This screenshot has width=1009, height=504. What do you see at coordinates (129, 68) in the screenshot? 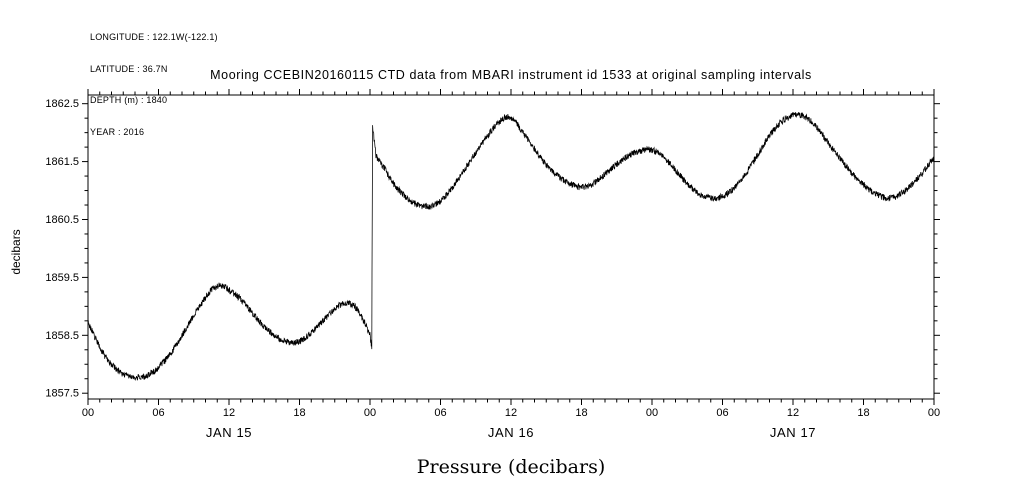
I see `meta-latitude: LATITUDE : 36.7N` at bounding box center [129, 68].